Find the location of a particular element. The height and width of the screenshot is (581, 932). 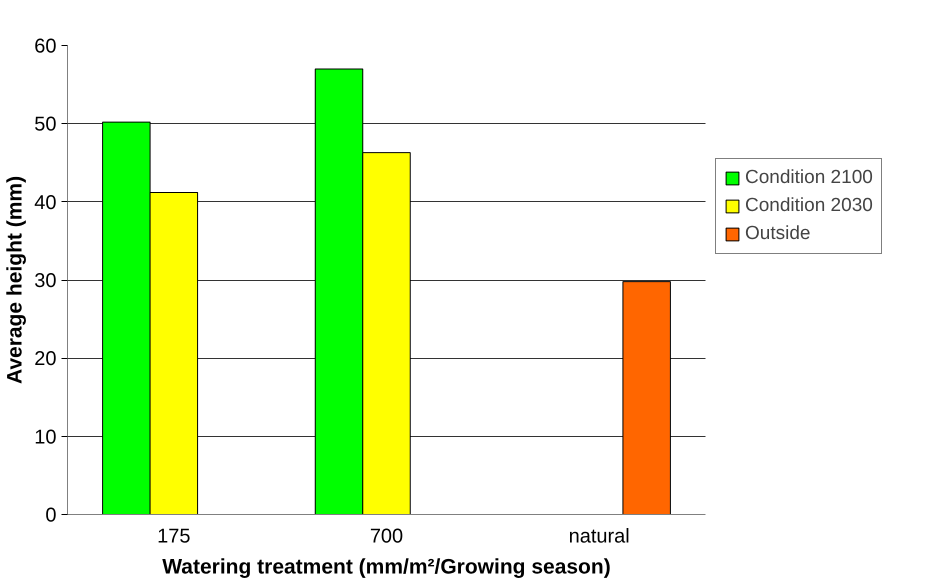

y-tick-label: 60 is located at coordinates (45, 47).